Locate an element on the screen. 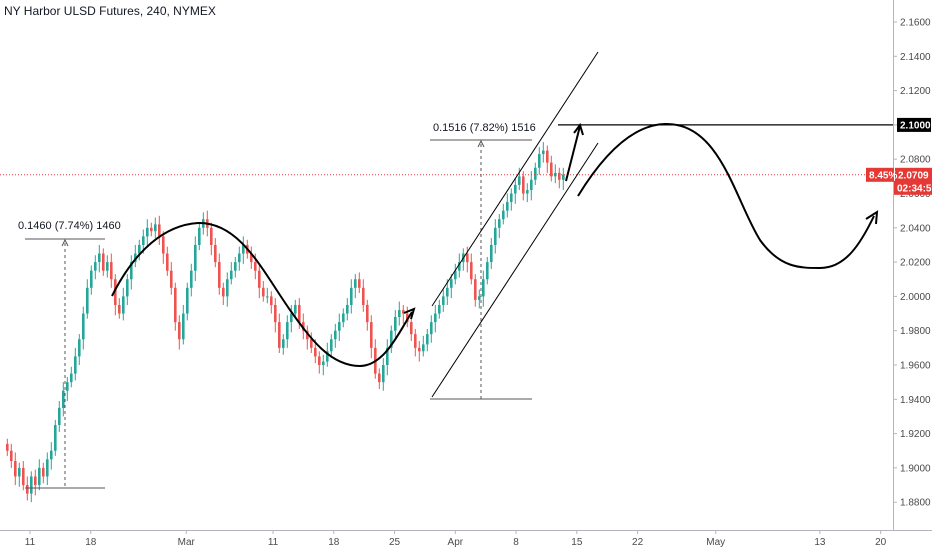 The width and height of the screenshot is (932, 550). measure-tool-1: 0.1460 (7.74%) 1460 is located at coordinates (69, 354).